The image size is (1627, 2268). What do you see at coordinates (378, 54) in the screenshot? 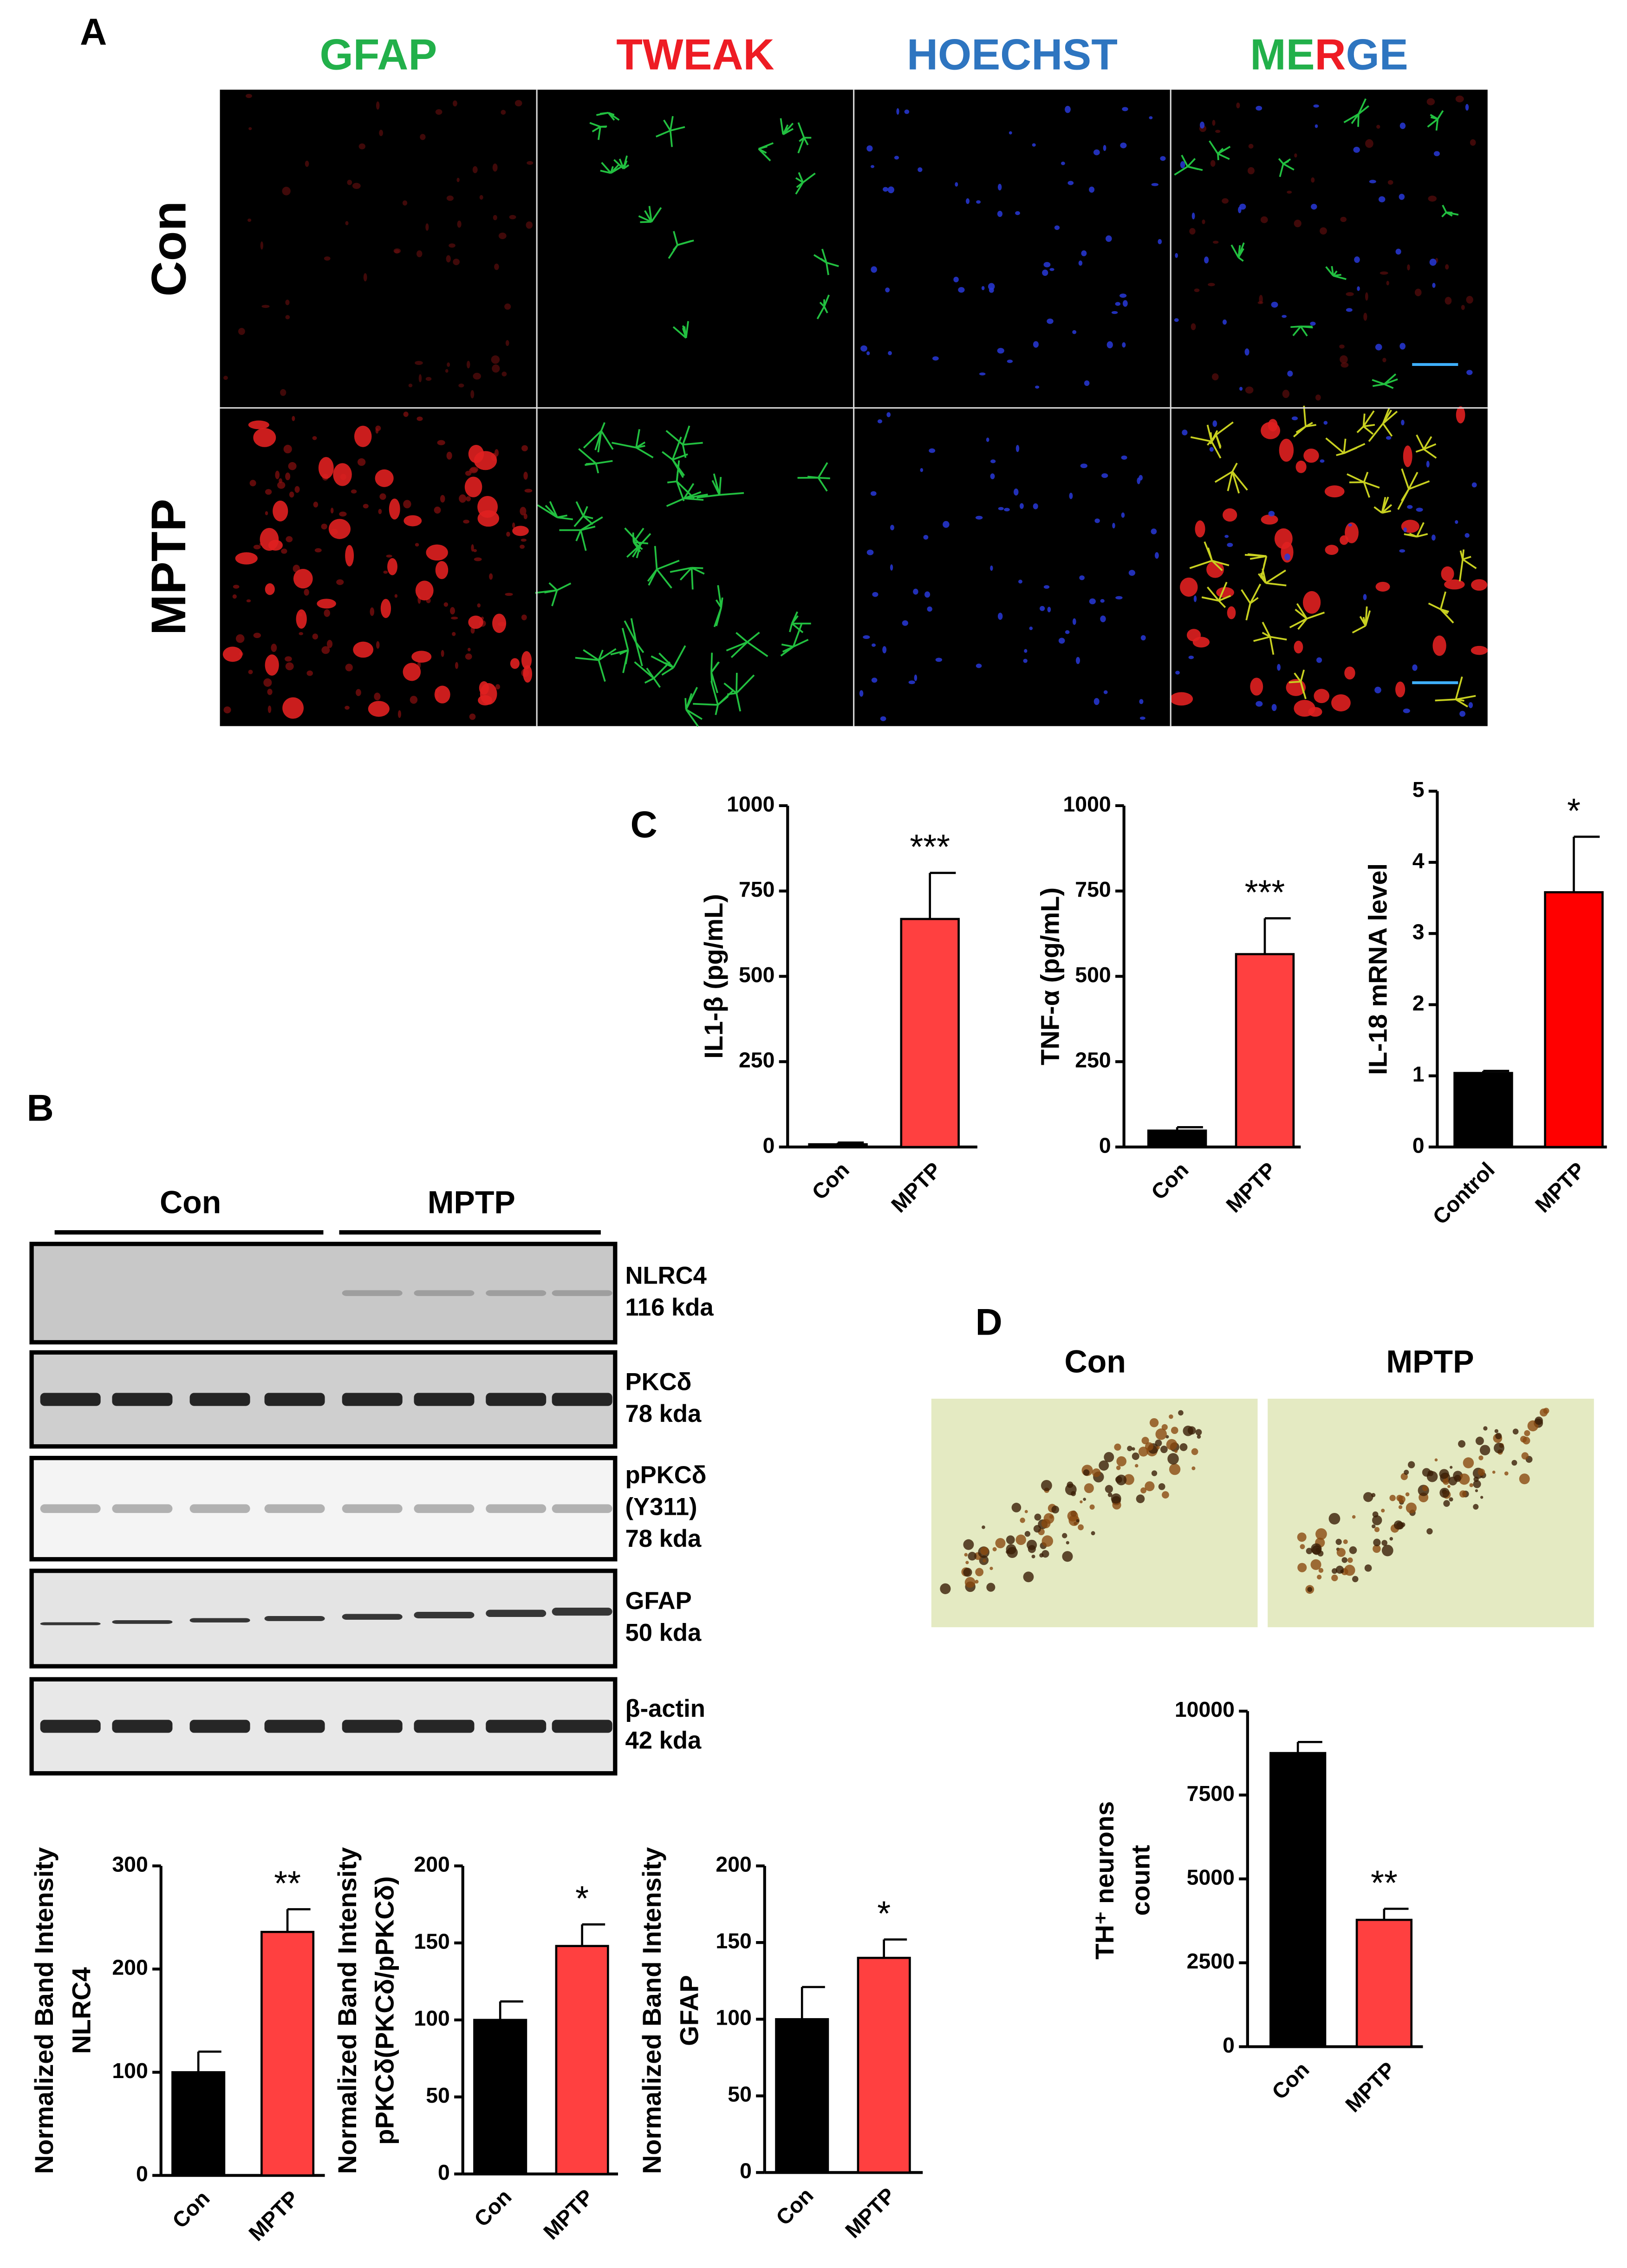
I see `column-label: GFAP` at bounding box center [378, 54].